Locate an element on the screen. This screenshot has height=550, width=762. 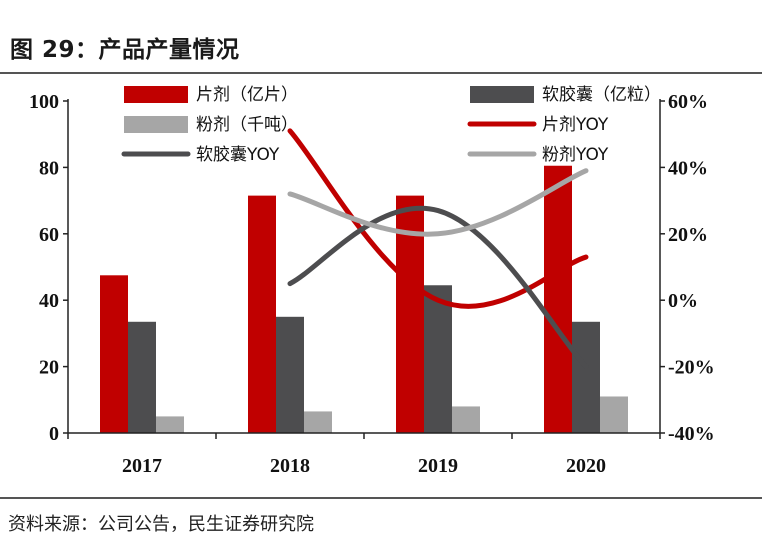
bar-0-2017 is located at coordinates (114, 354).